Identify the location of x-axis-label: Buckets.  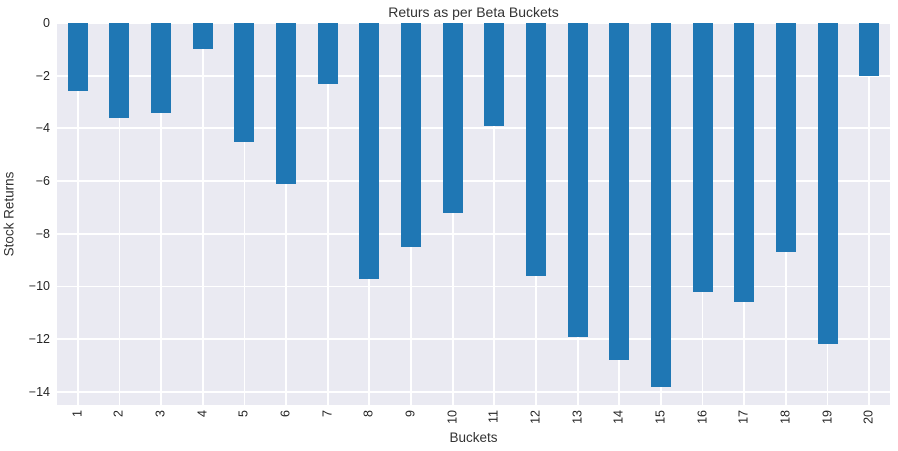
(473, 437).